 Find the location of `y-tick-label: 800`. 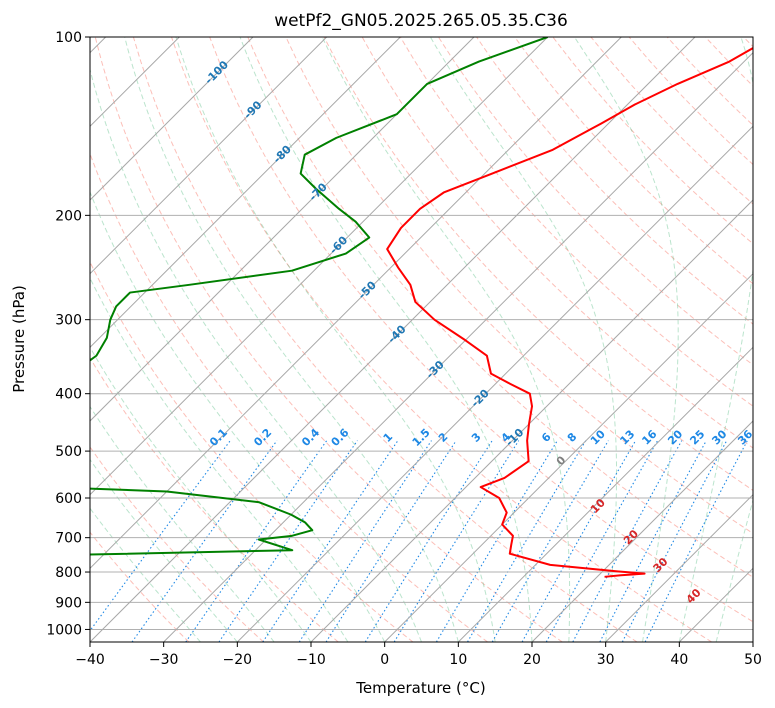

y-tick-label: 800 is located at coordinates (68, 573).